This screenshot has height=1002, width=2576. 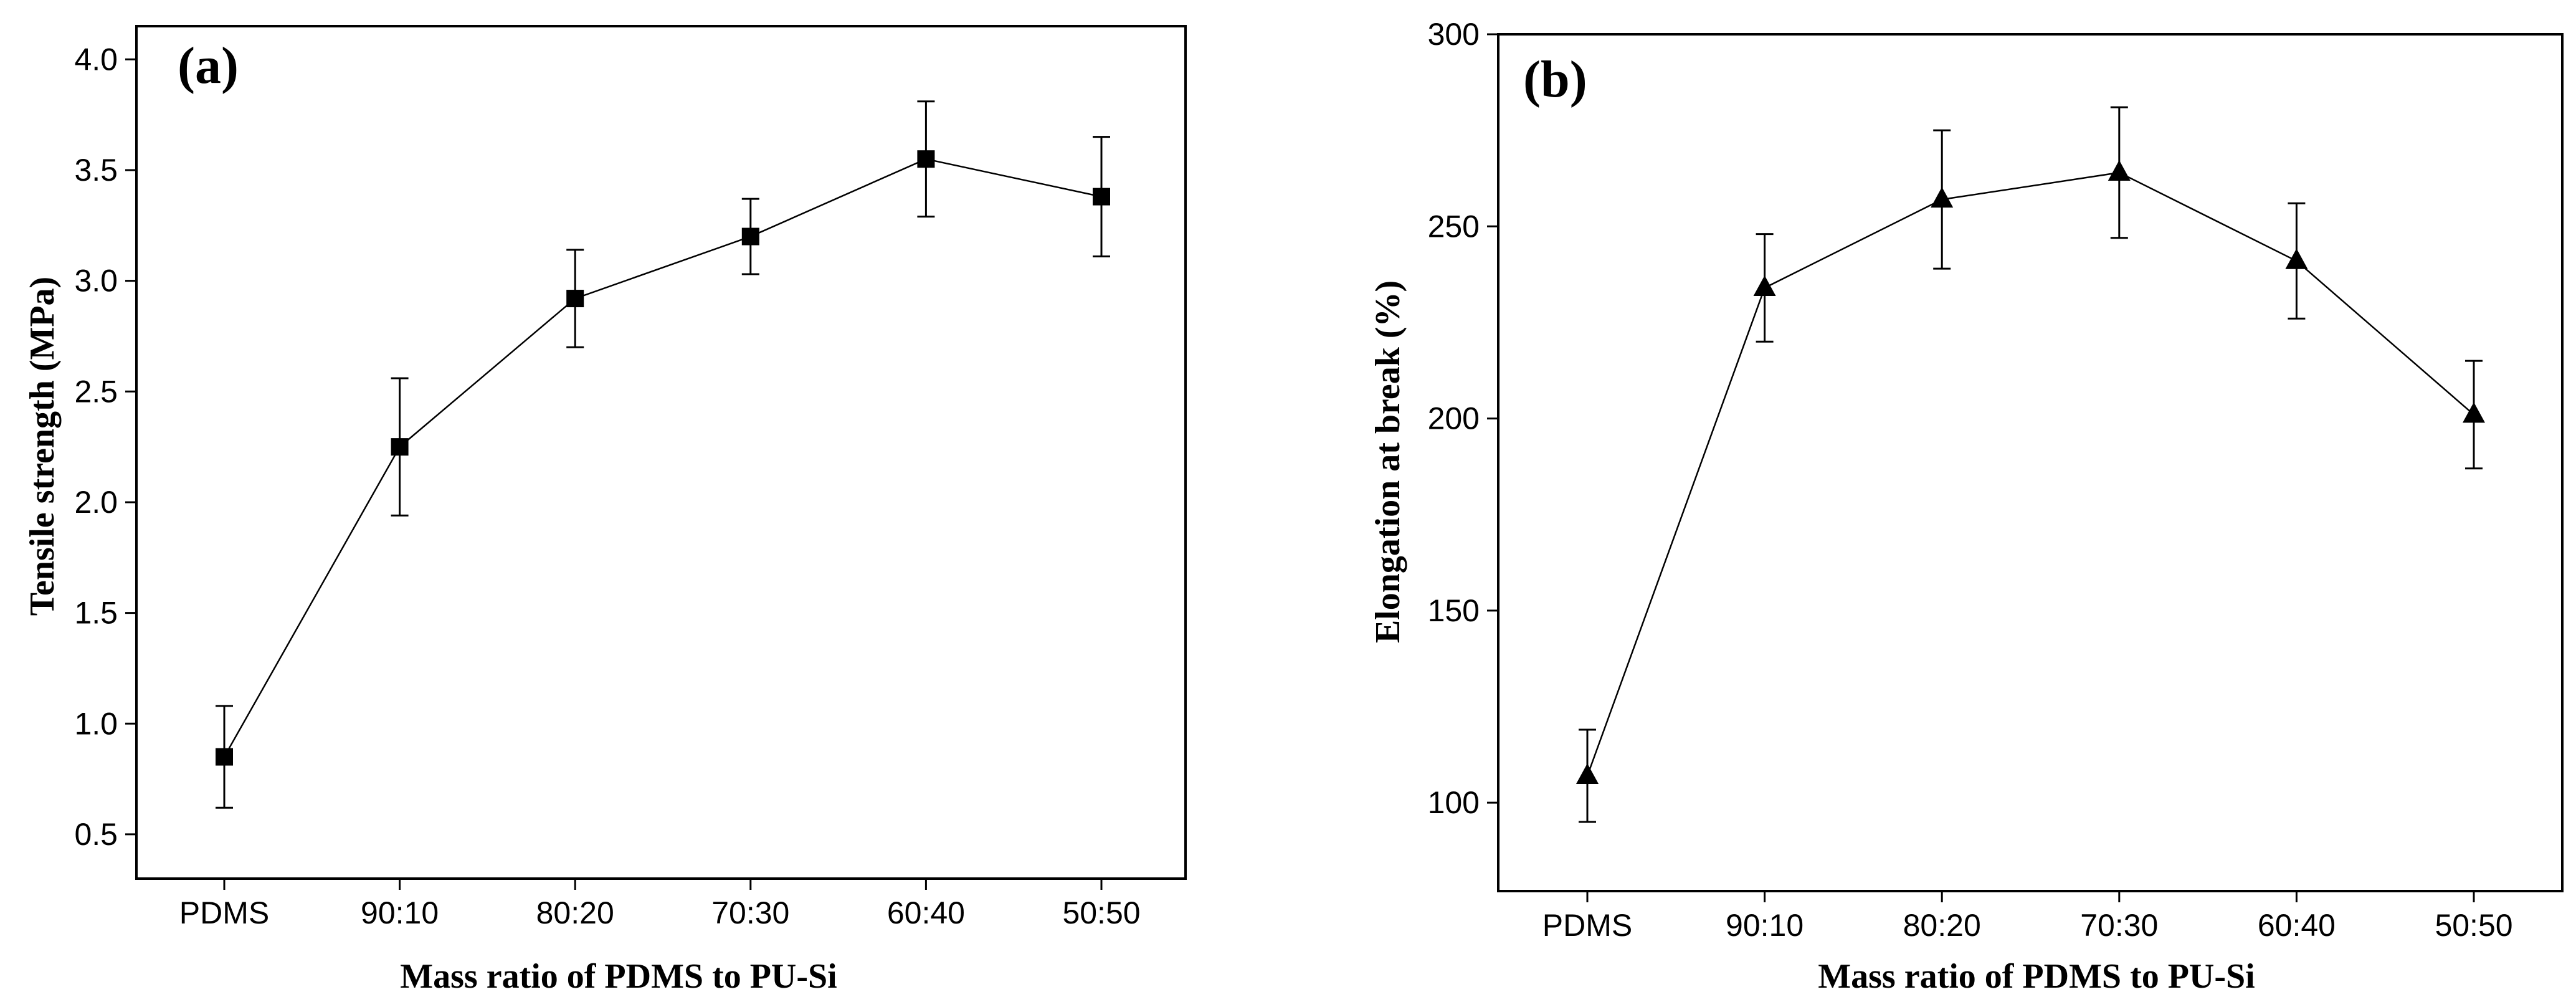 What do you see at coordinates (208, 66) in the screenshot?
I see `panel-label-a: (a)` at bounding box center [208, 66].